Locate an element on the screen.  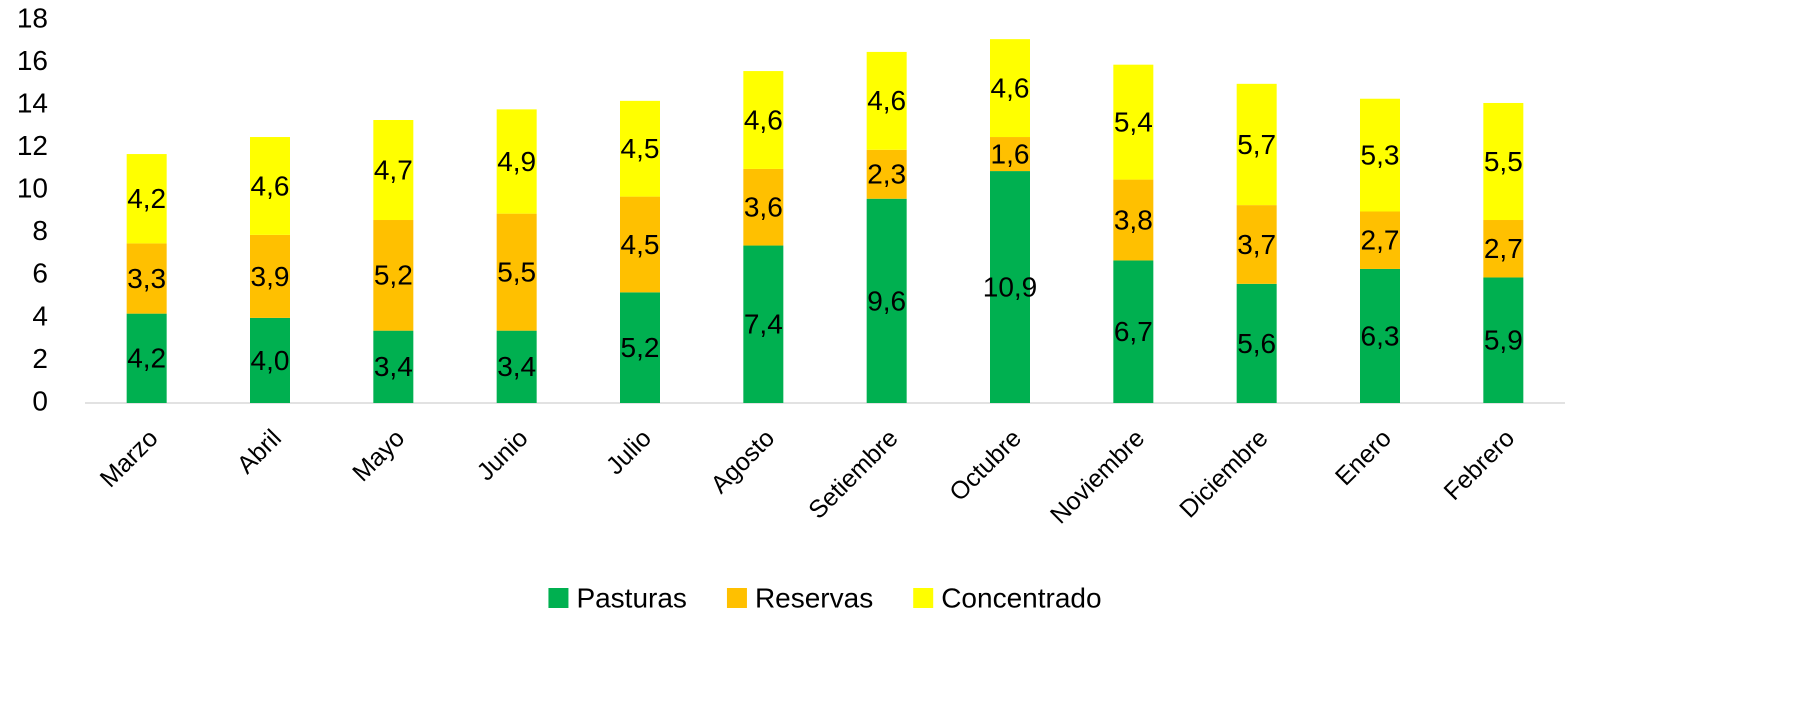
data-label: 3,7 is located at coordinates (1256, 244).